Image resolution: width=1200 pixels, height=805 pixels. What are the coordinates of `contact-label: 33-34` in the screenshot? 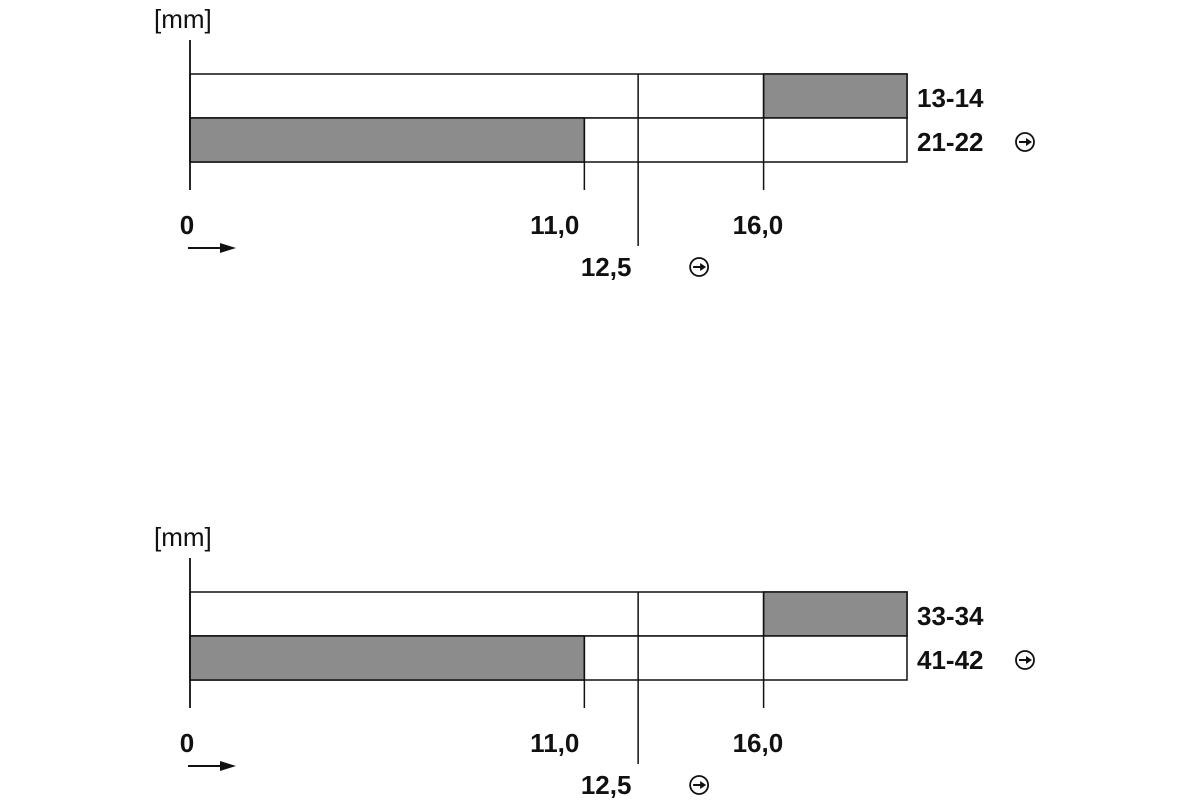 It's located at (950, 616).